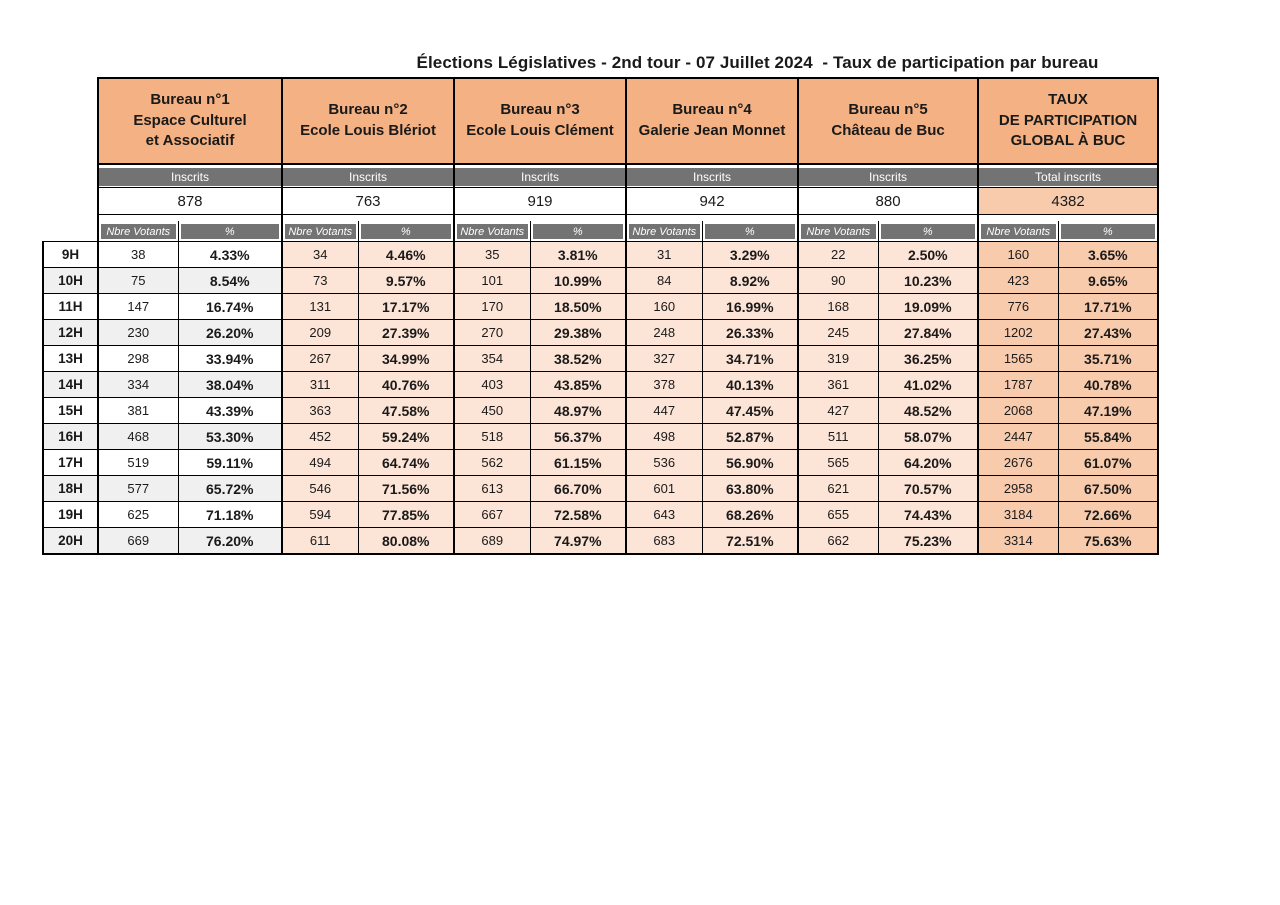  Describe the element at coordinates (1108, 332) in the screenshot. I see `percent-cell: 27.43%` at that location.